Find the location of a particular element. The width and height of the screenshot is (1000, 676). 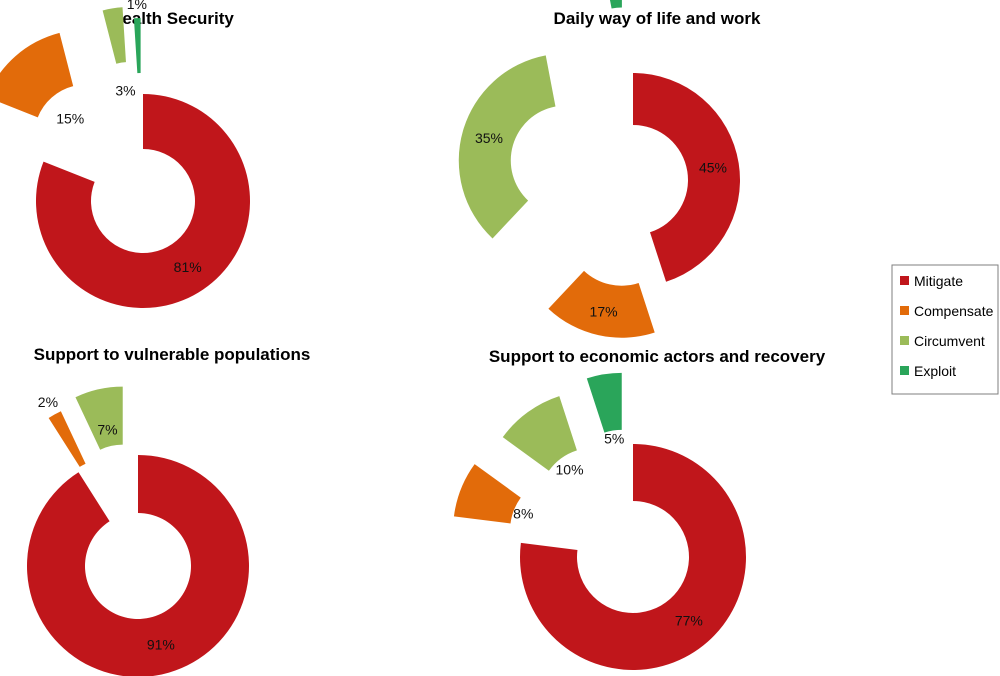

data-label-circumvent: 10% is located at coordinates (570, 470).